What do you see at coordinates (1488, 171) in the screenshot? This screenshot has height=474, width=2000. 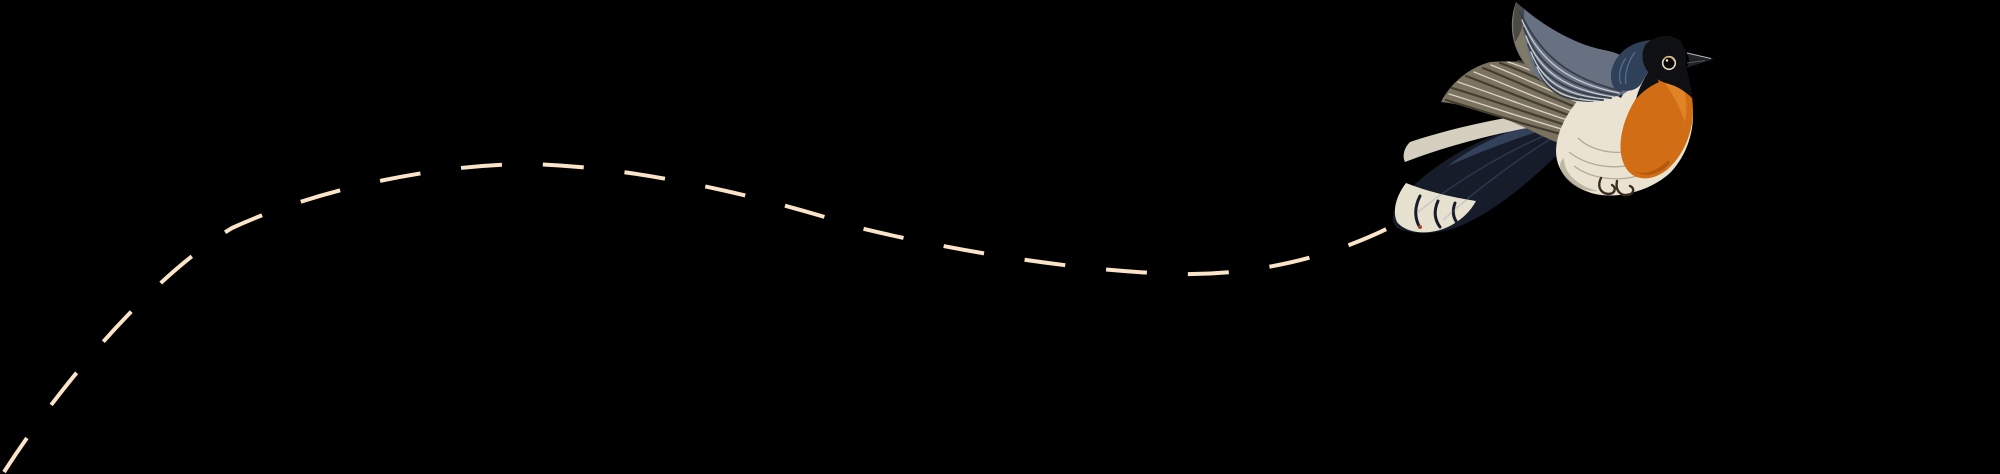 I see `tail-feather-line` at bounding box center [1488, 171].